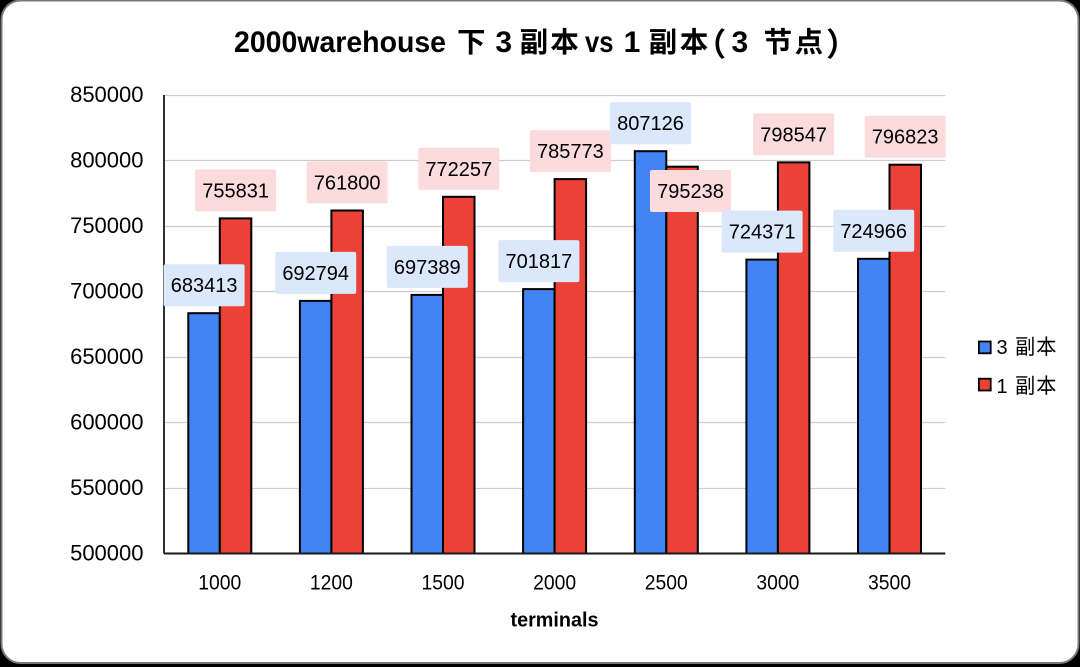 The image size is (1080, 667). I want to click on svg-text: 650000, so click(106, 356).